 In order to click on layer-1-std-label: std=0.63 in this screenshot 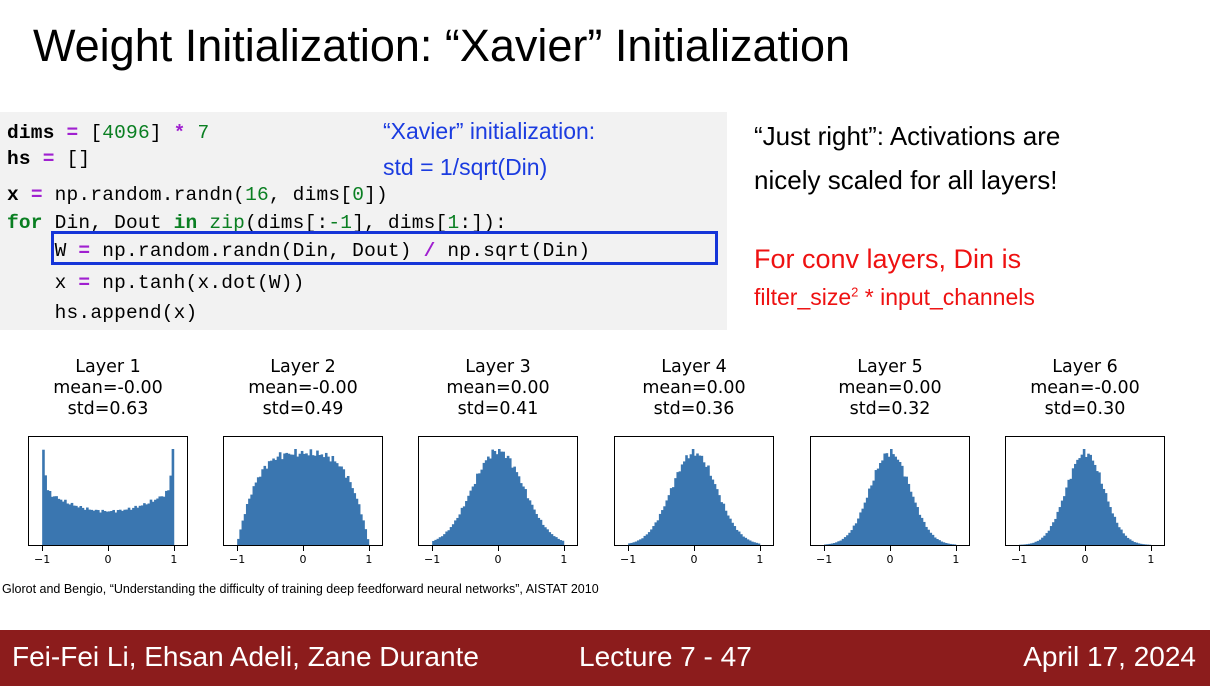, I will do `click(108, 409)`.